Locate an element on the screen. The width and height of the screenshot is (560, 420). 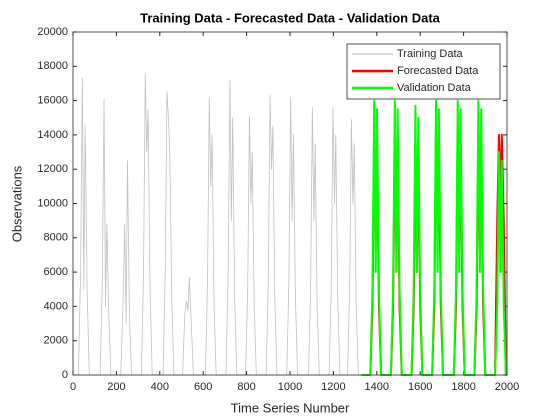
x-axis-label: Time Series Number is located at coordinates (290, 407).